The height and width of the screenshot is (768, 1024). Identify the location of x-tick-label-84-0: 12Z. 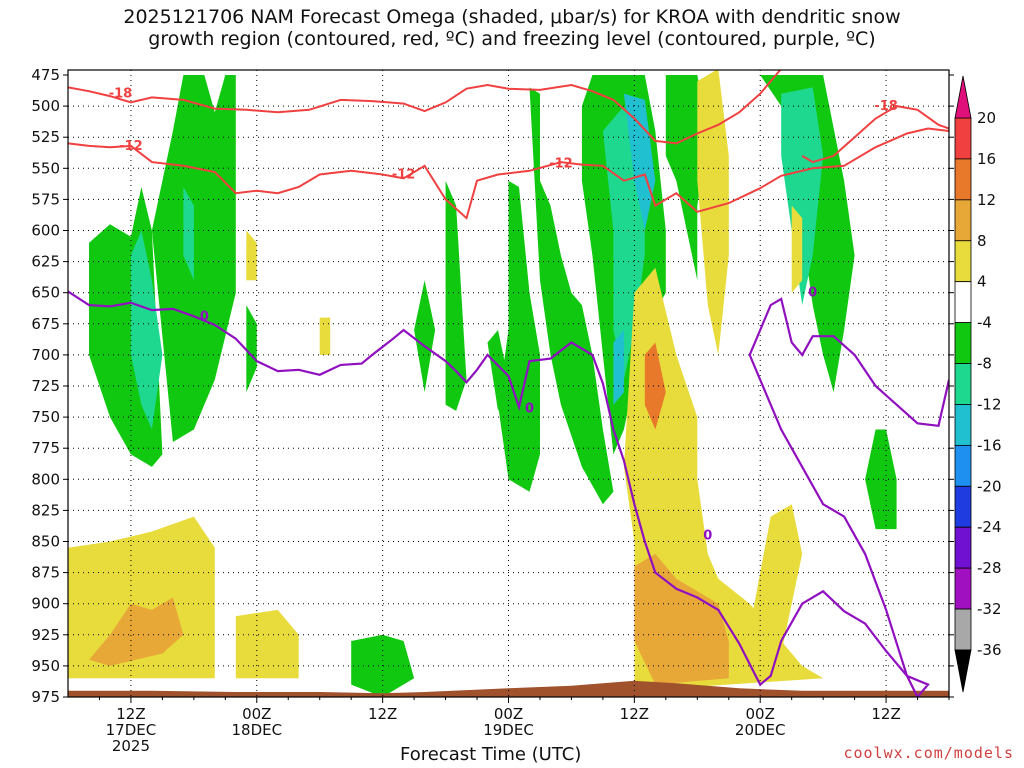
(885, 714).